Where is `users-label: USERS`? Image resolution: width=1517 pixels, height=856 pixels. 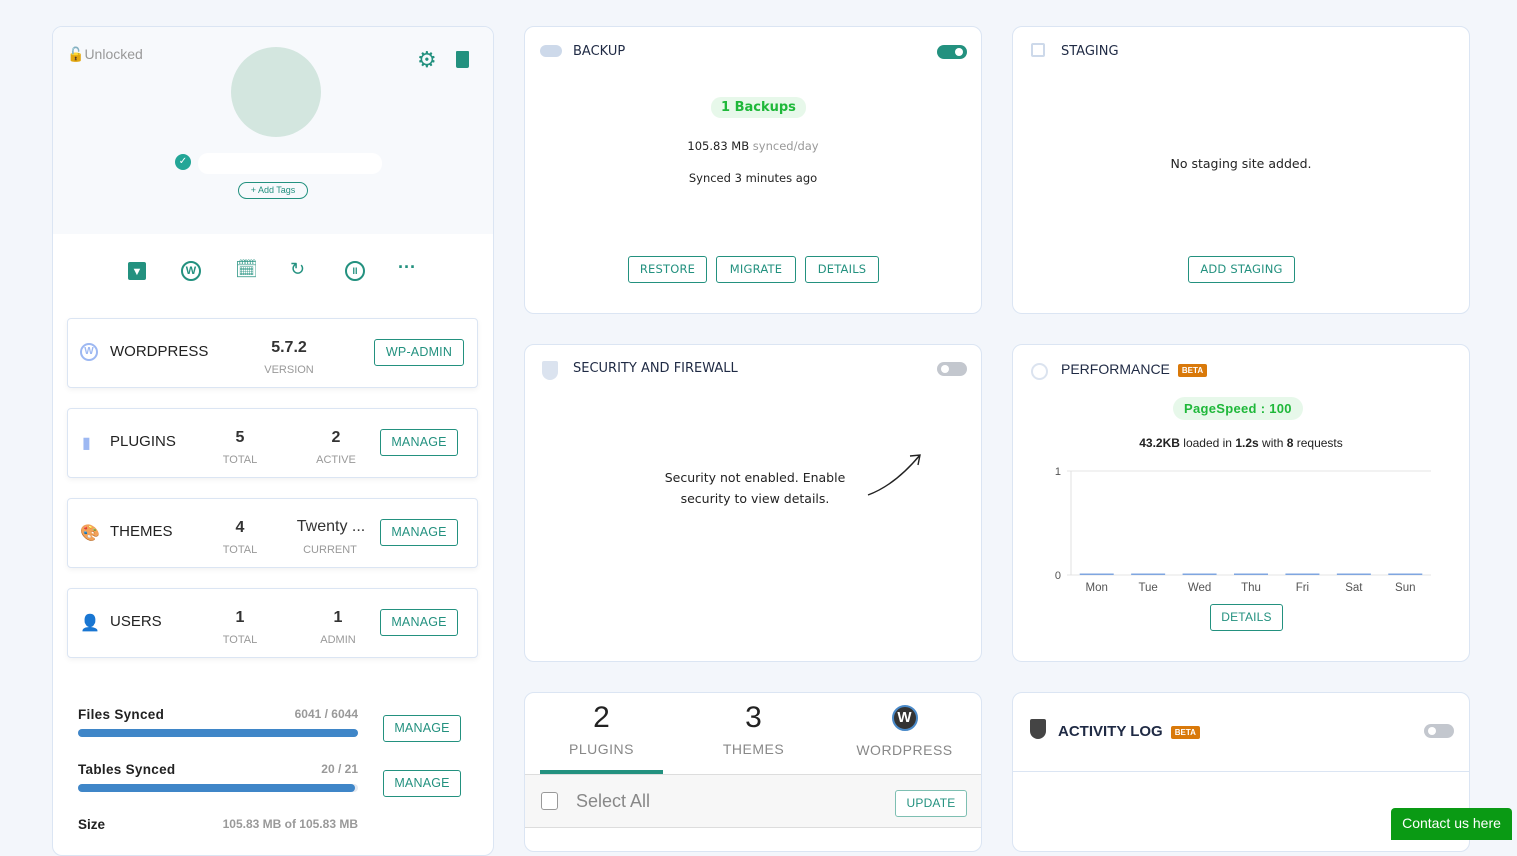
users-label: USERS is located at coordinates (136, 621).